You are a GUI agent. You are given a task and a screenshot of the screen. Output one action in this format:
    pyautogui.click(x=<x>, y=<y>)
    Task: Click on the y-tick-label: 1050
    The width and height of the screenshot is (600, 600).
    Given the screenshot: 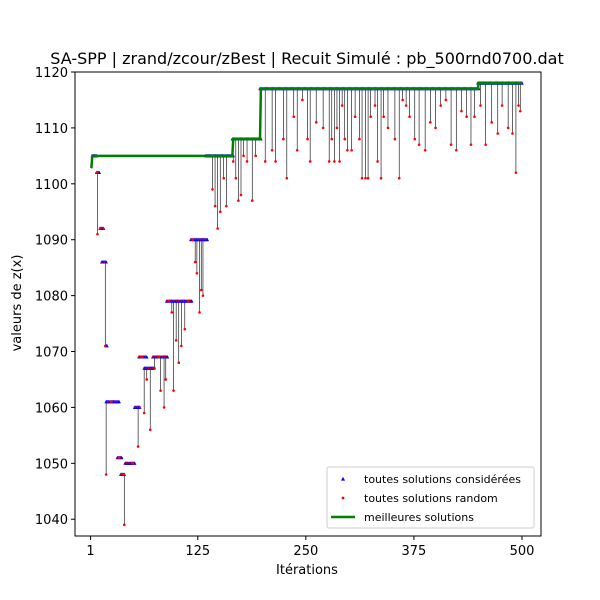 What is the action you would take?
    pyautogui.click(x=51, y=464)
    